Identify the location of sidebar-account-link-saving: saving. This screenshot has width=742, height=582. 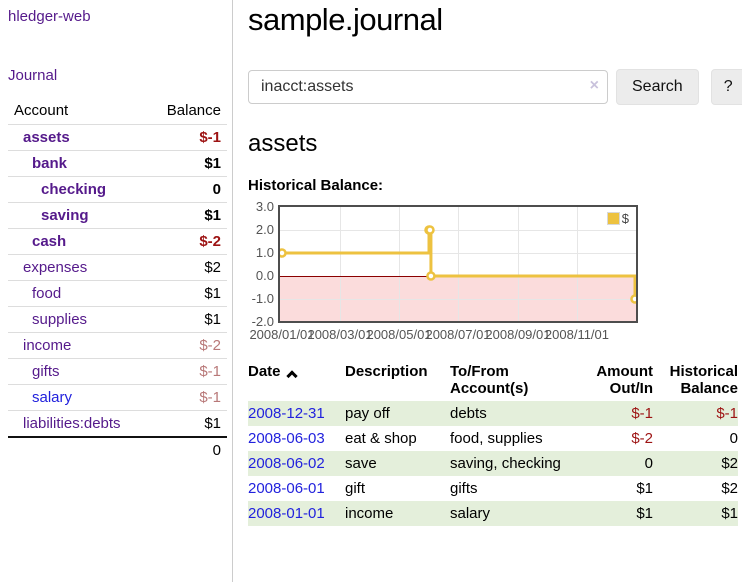
(65, 215).